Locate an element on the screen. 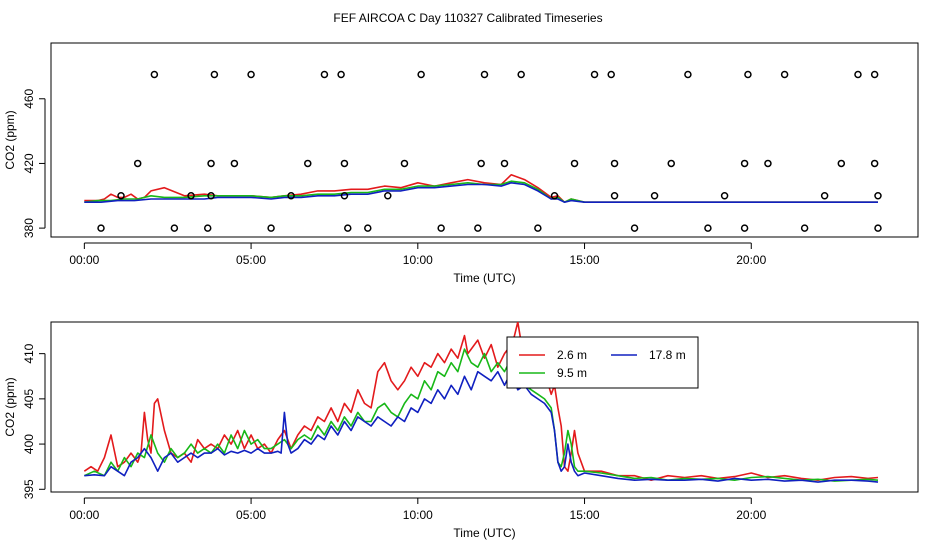 The image size is (936, 540). y-tick-label: 380 is located at coordinates (29, 228).